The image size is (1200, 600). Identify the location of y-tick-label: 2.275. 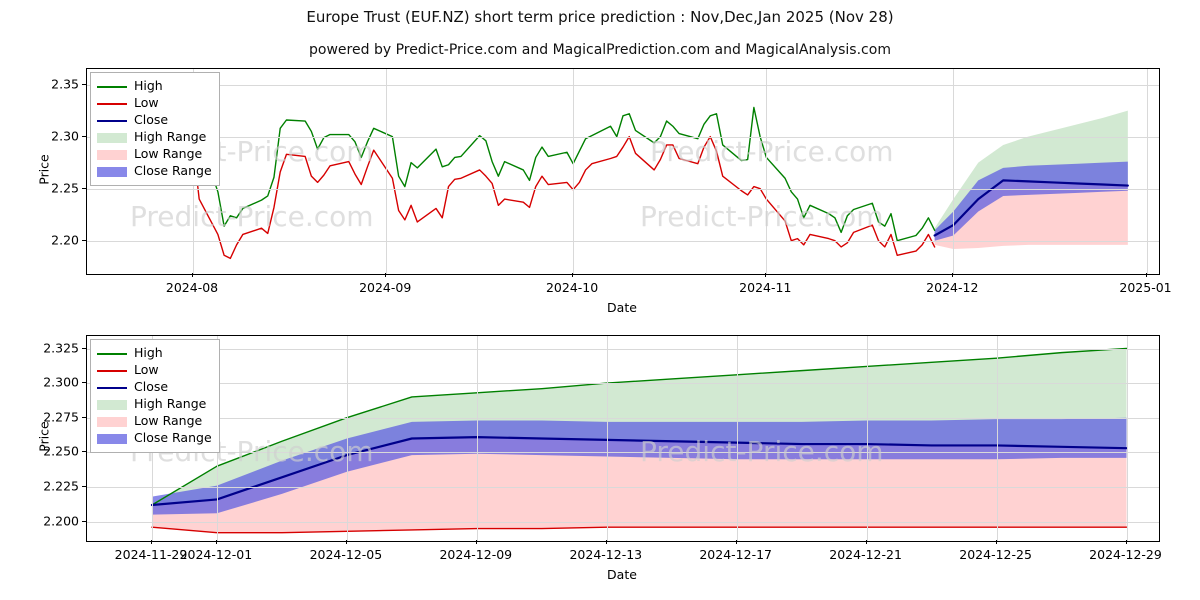
(61, 417).